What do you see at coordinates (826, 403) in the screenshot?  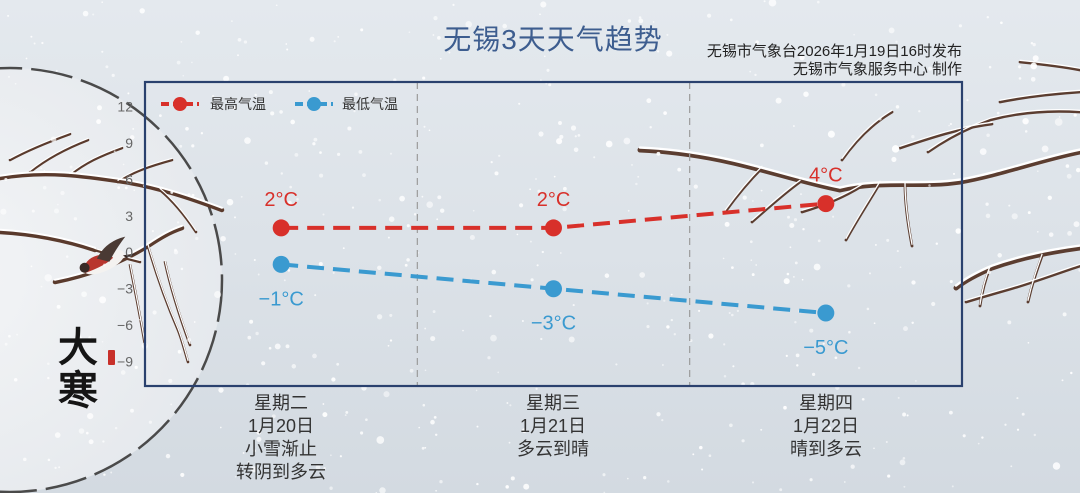 I see `weekday-label: 星期四` at bounding box center [826, 403].